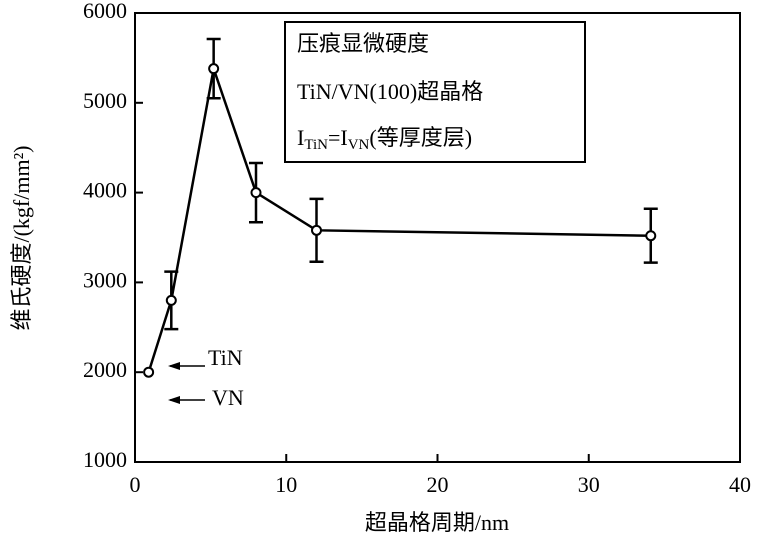 Image resolution: width=758 pixels, height=543 pixels. I want to click on box-text: (等厚度层), so click(420, 137).